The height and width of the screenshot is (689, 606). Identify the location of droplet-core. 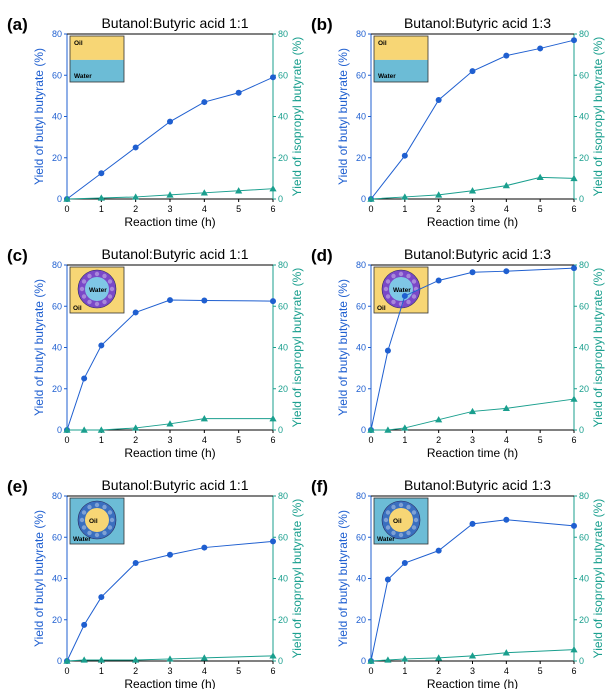
(97, 520).